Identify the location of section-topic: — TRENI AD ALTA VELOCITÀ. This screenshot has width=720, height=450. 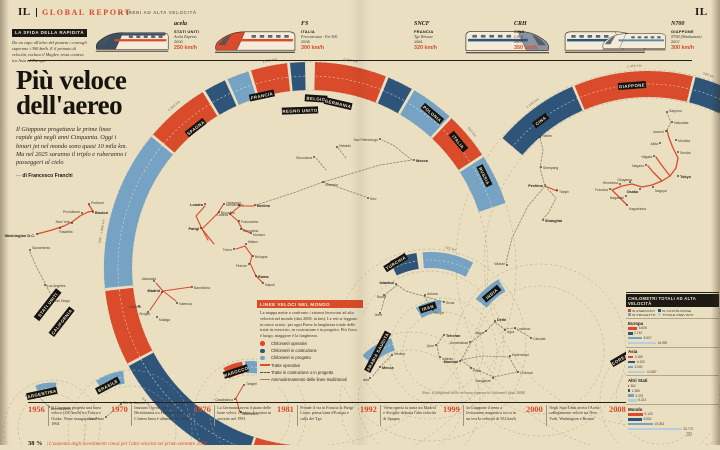
(157, 12).